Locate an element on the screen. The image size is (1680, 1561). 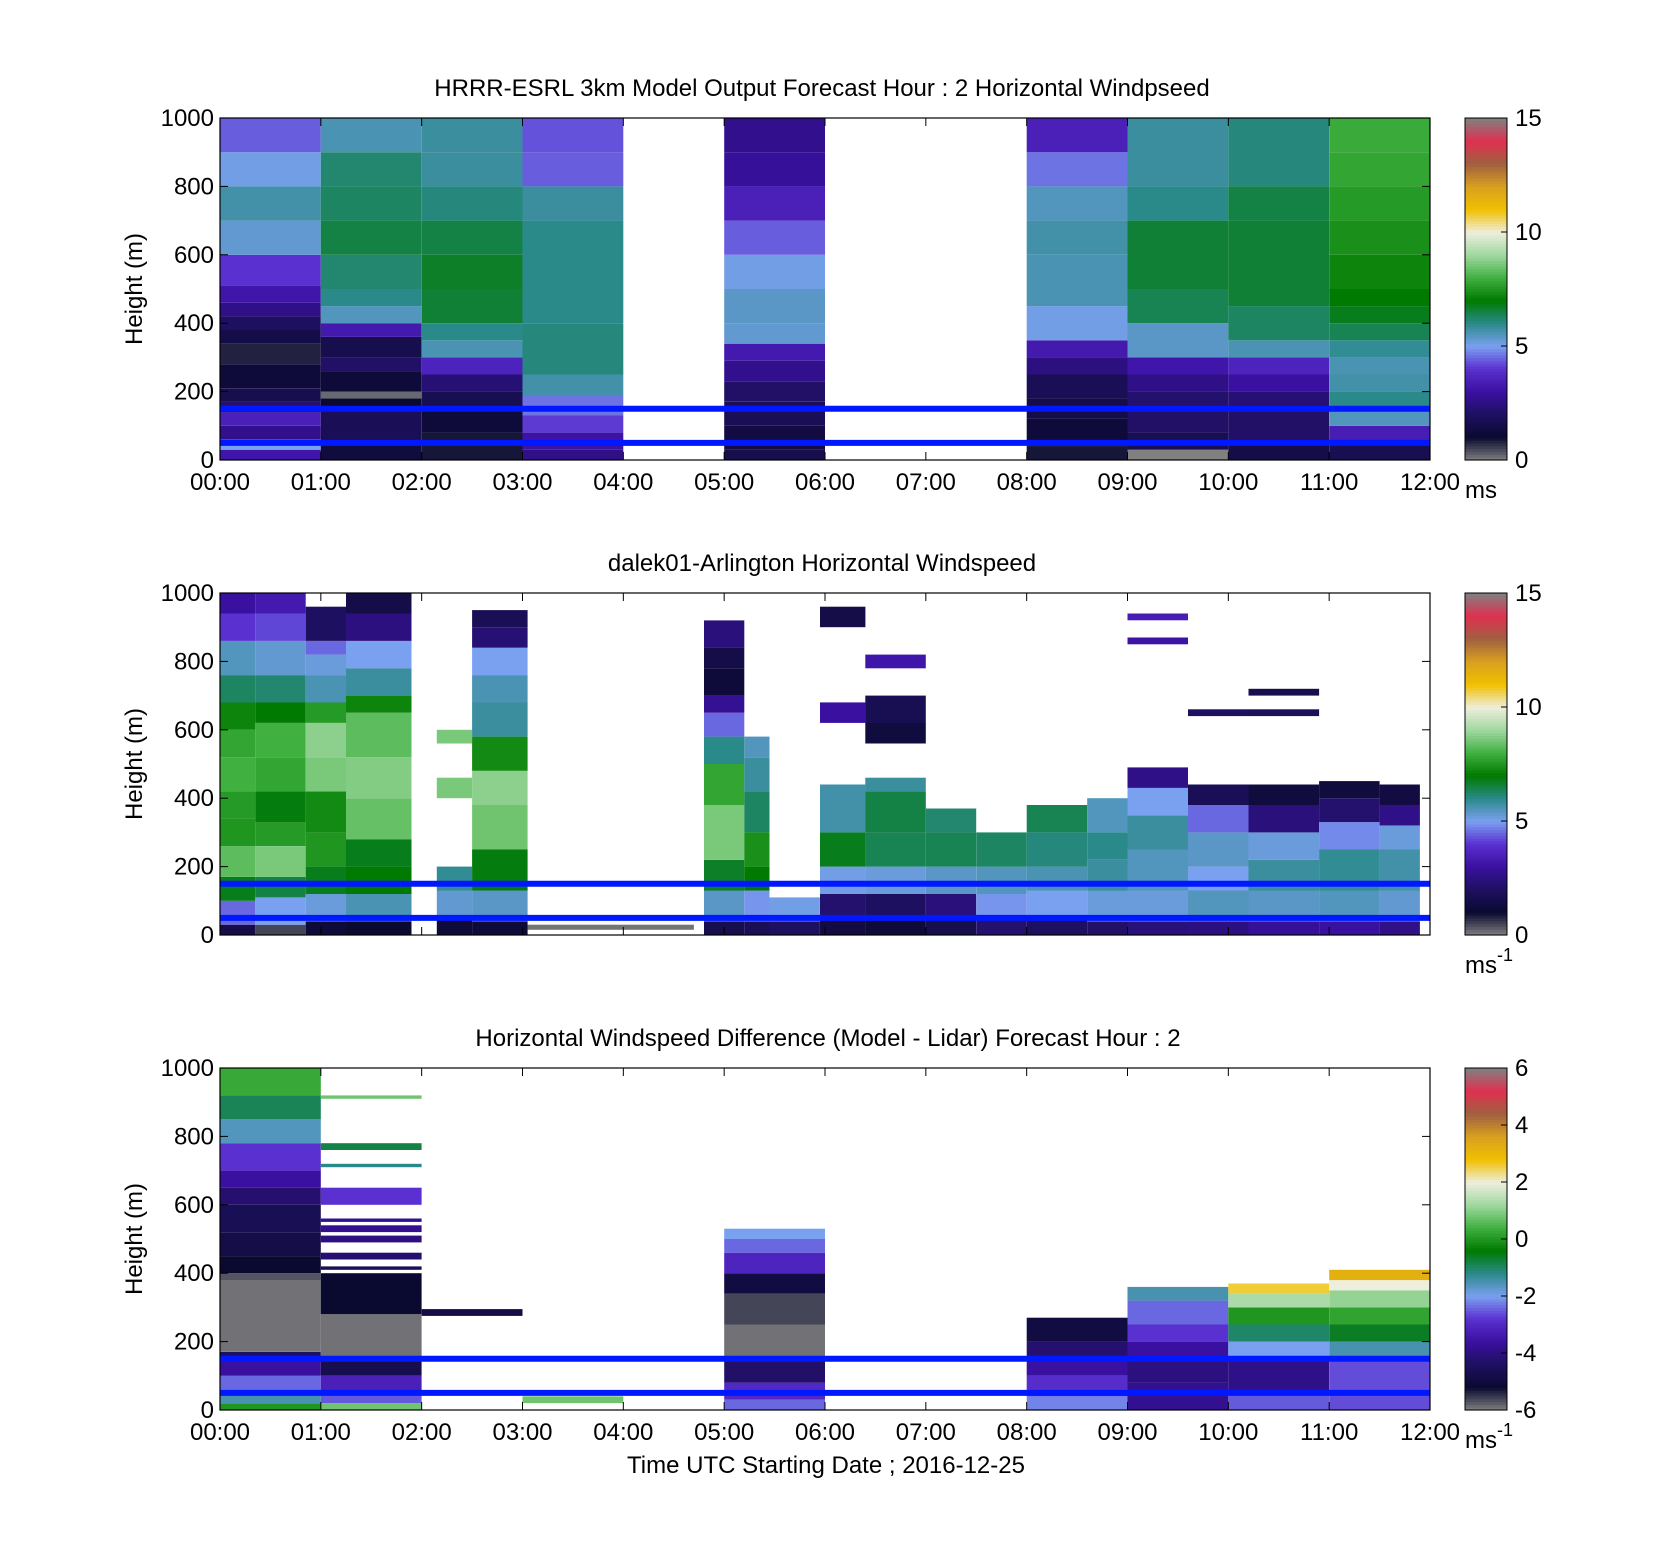
x-tick-label: 04:00 is located at coordinates (623, 1432).